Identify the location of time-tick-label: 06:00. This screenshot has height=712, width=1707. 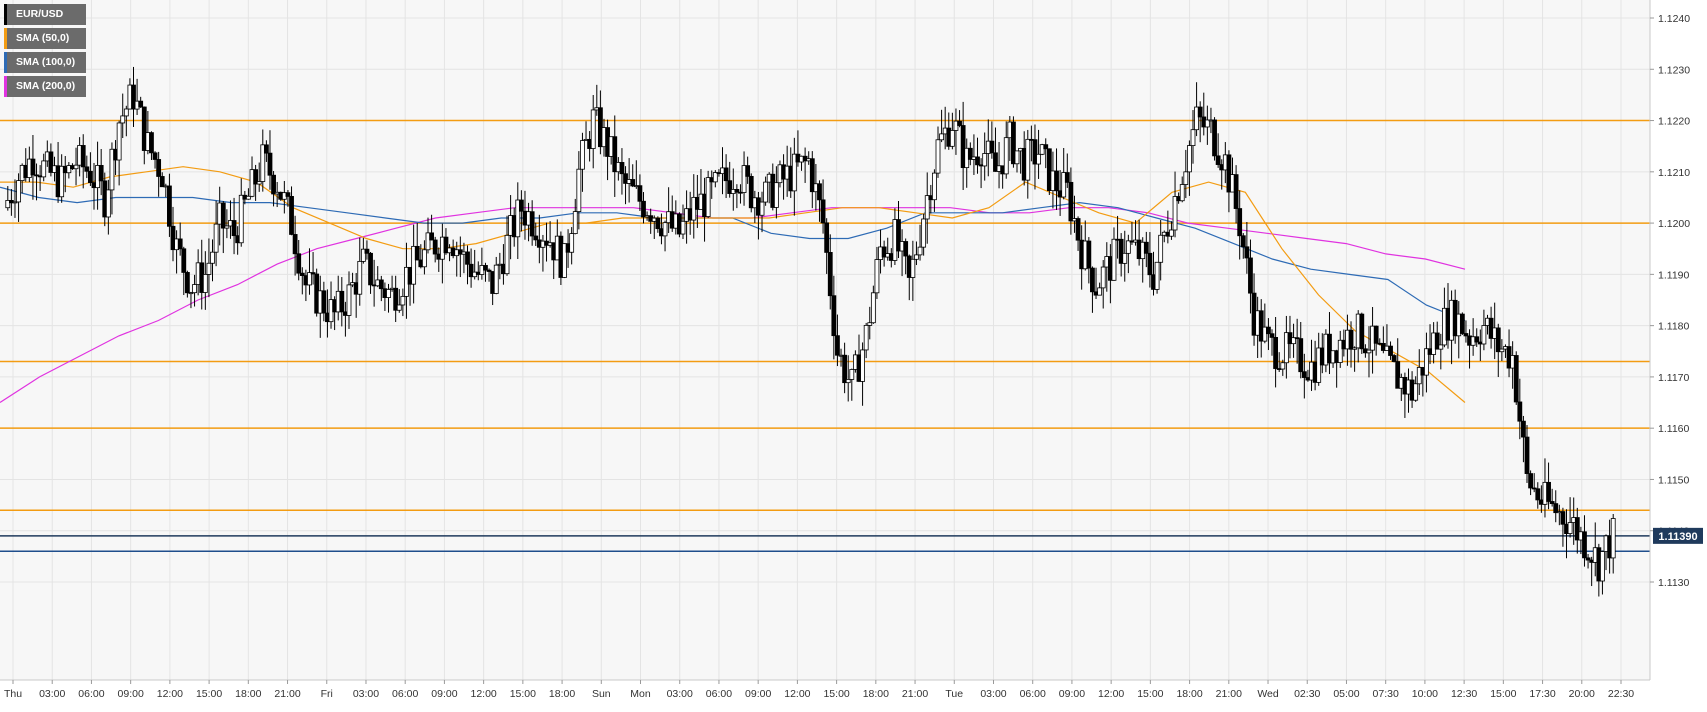
(405, 694).